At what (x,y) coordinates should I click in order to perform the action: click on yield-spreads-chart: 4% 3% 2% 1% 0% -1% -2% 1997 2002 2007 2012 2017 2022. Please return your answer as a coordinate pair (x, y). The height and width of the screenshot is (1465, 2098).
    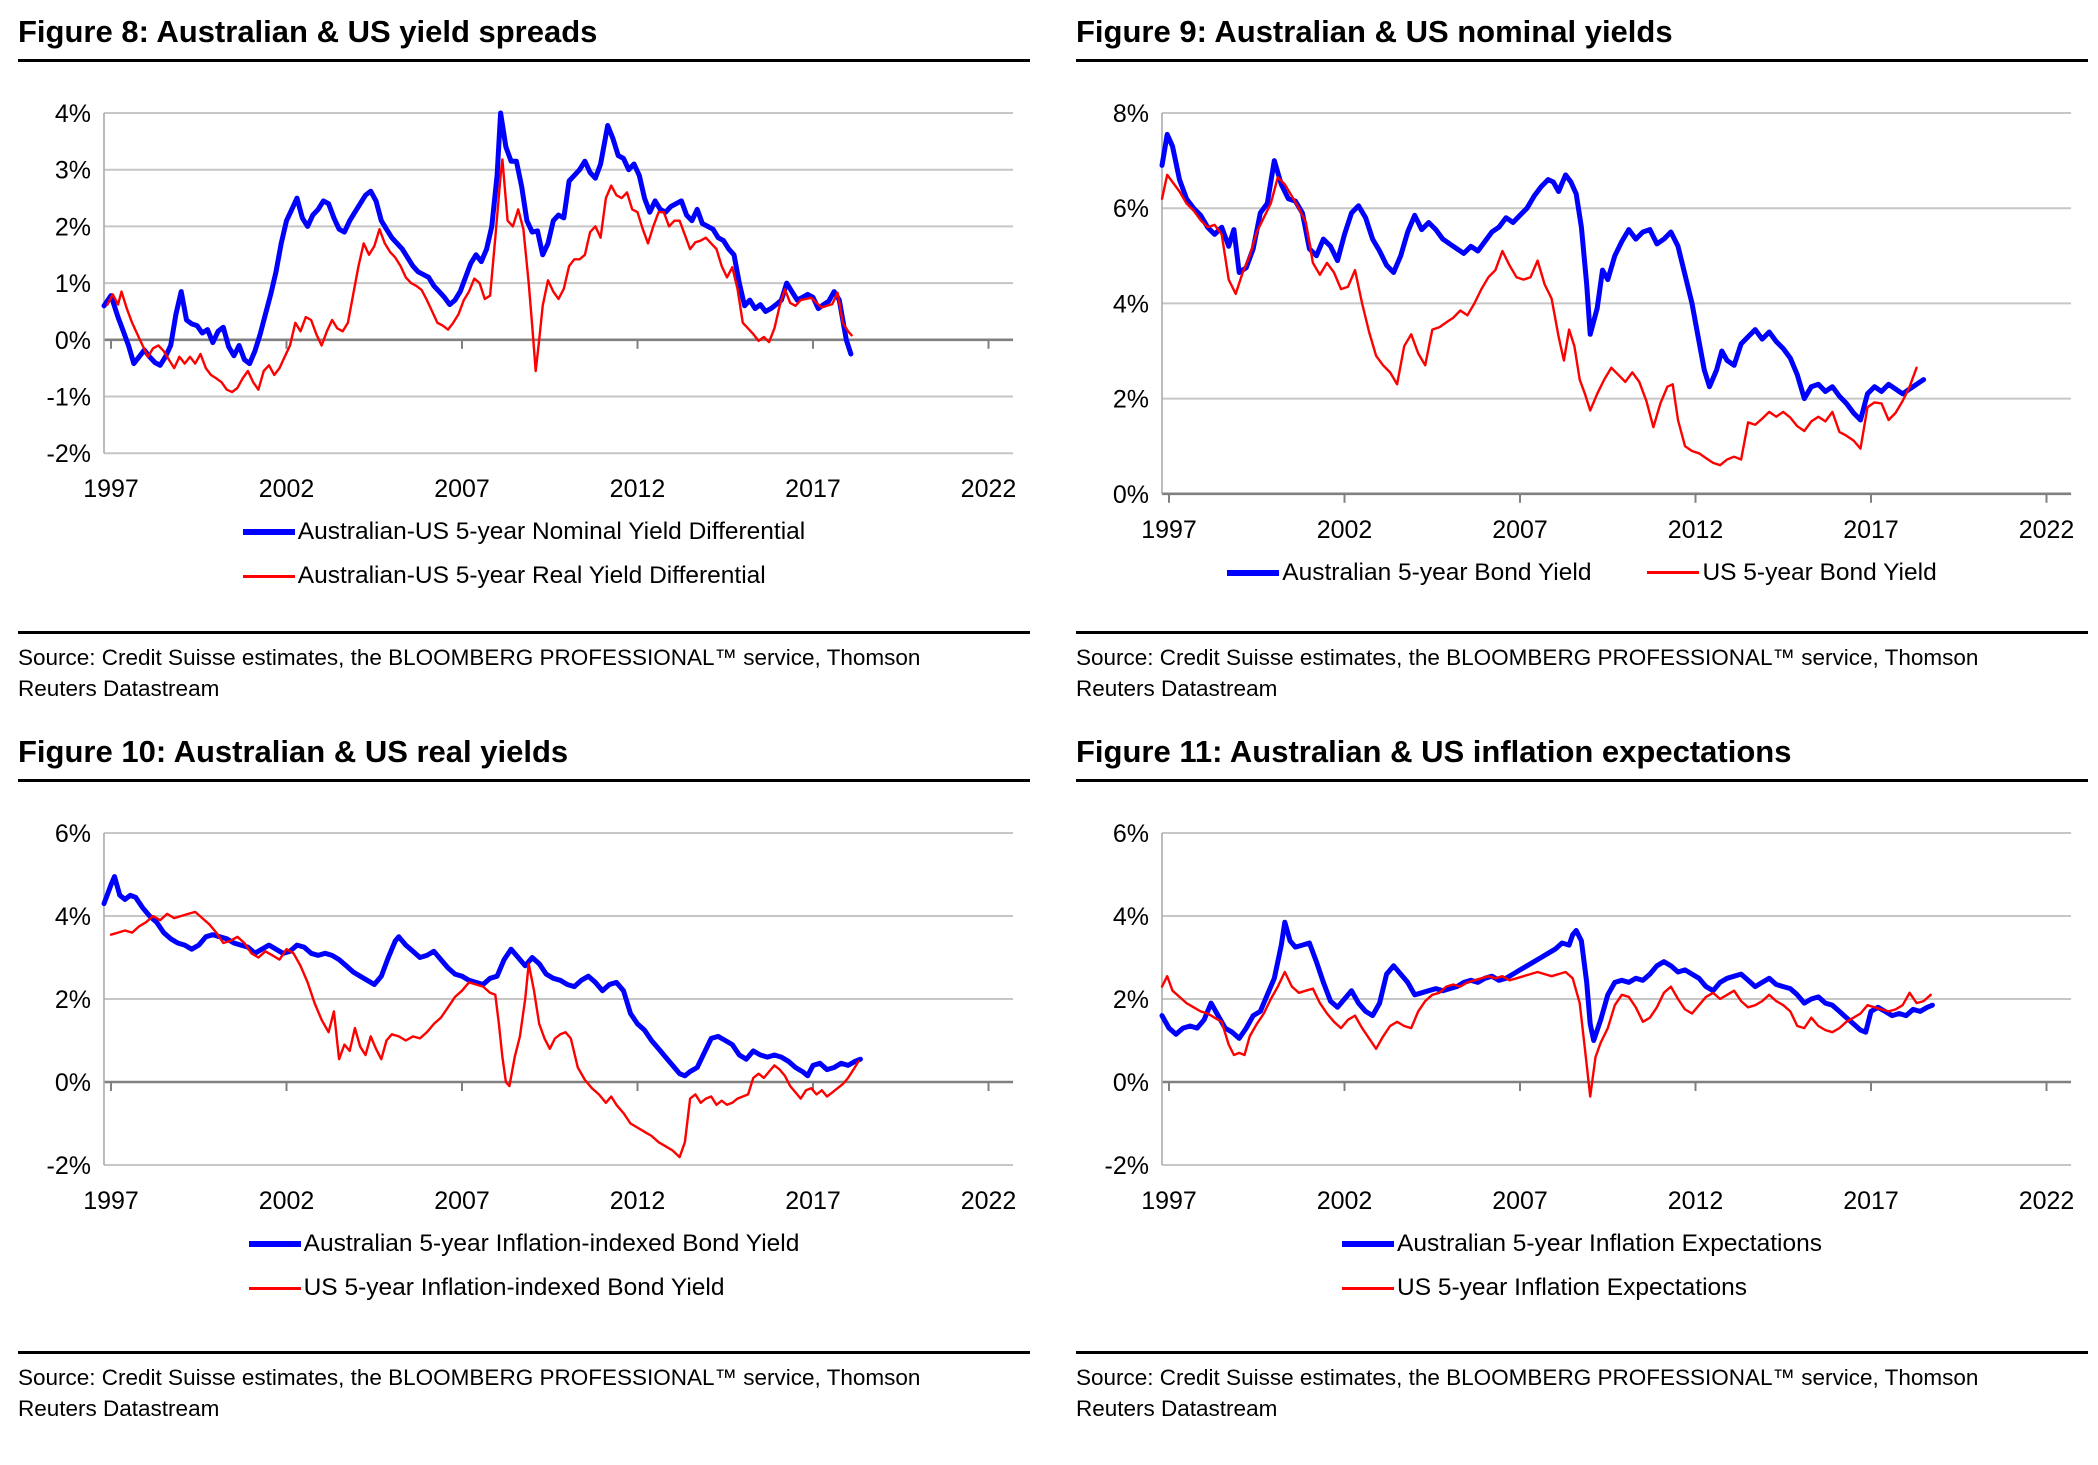
    Looking at the image, I should click on (524, 292).